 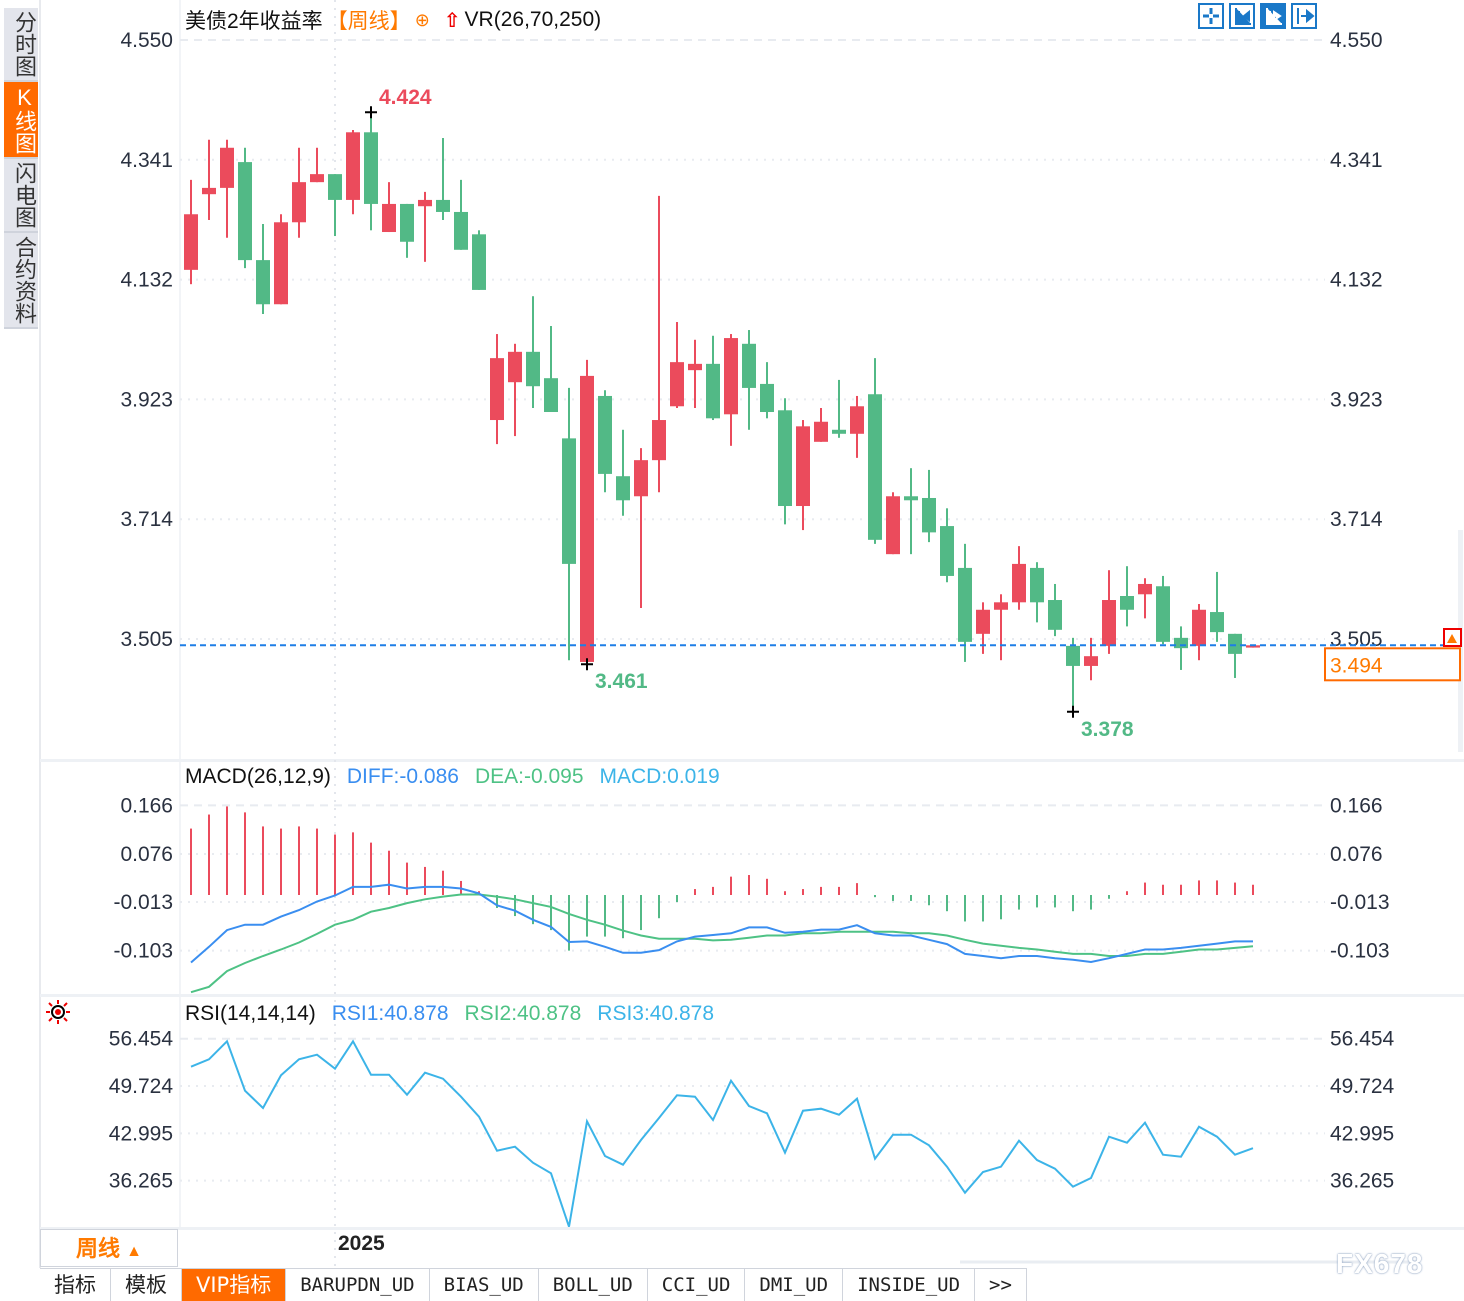 What do you see at coordinates (368, 21) in the screenshot?
I see `period-label: 【周线】` at bounding box center [368, 21].